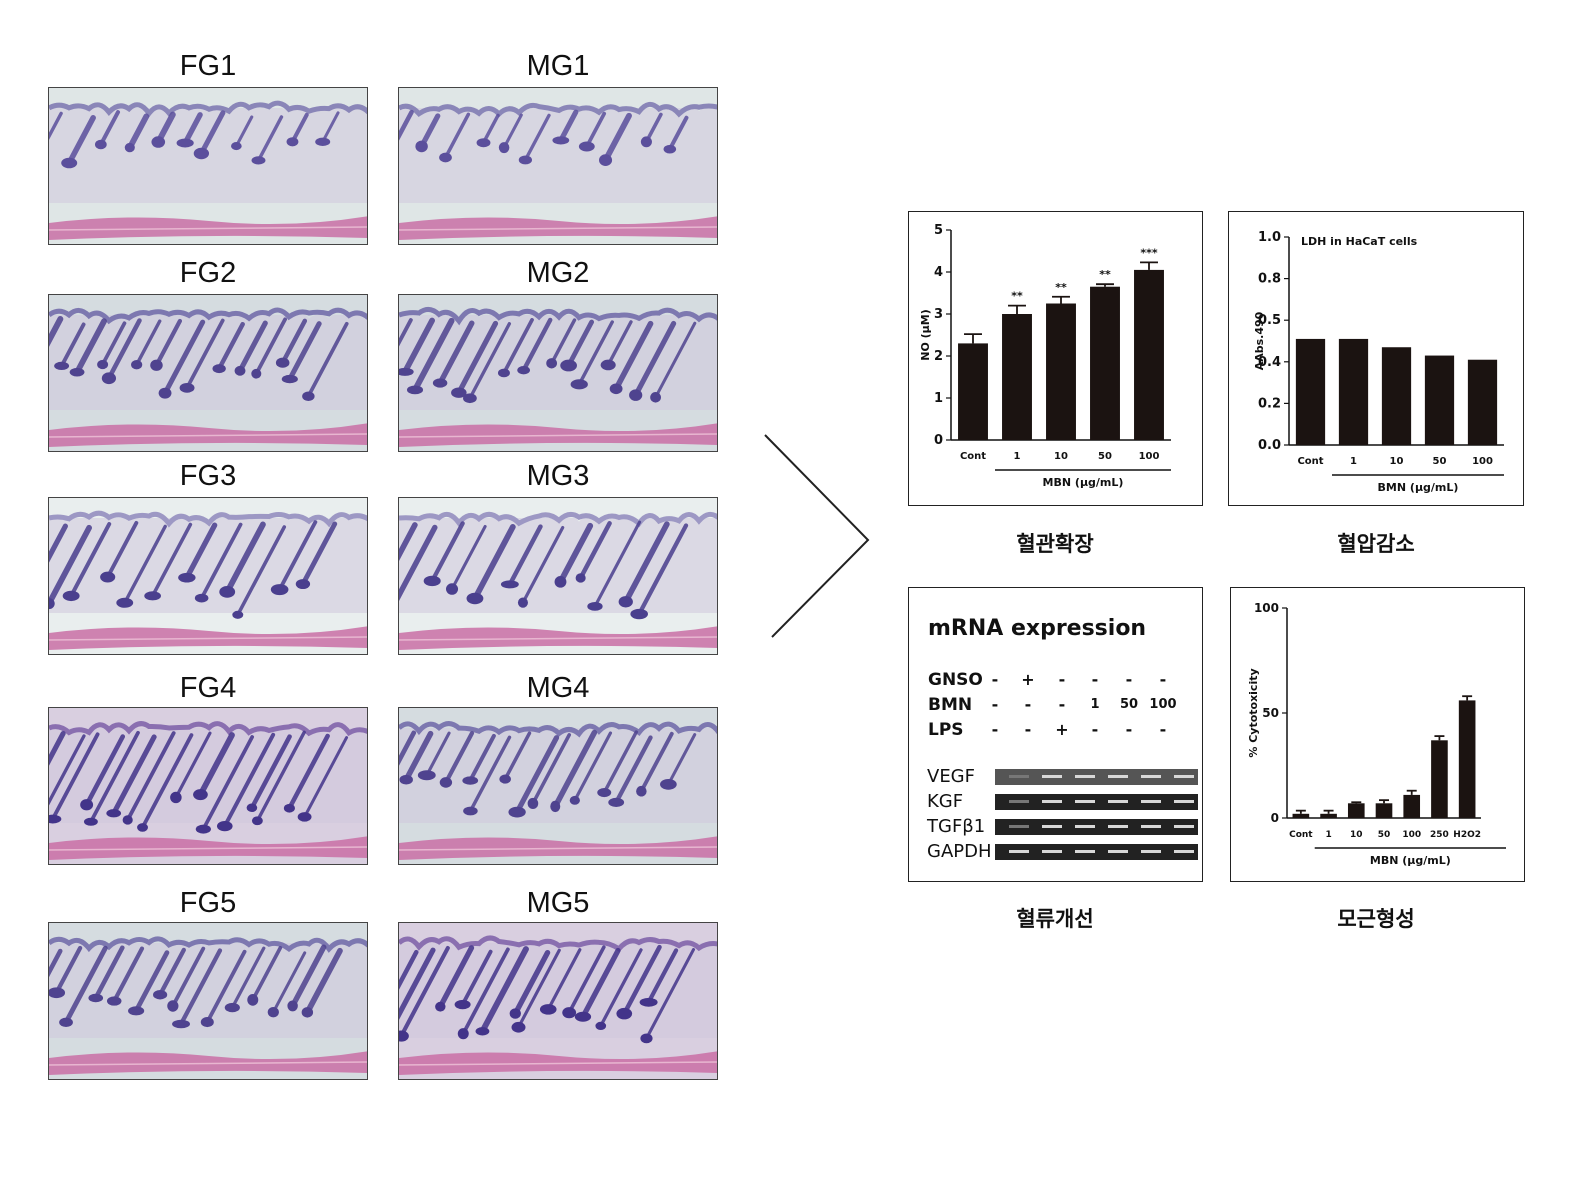 The image size is (1572, 1198). Describe the element at coordinates (1270, 713) in the screenshot. I see `y-tick-label: 50` at that location.